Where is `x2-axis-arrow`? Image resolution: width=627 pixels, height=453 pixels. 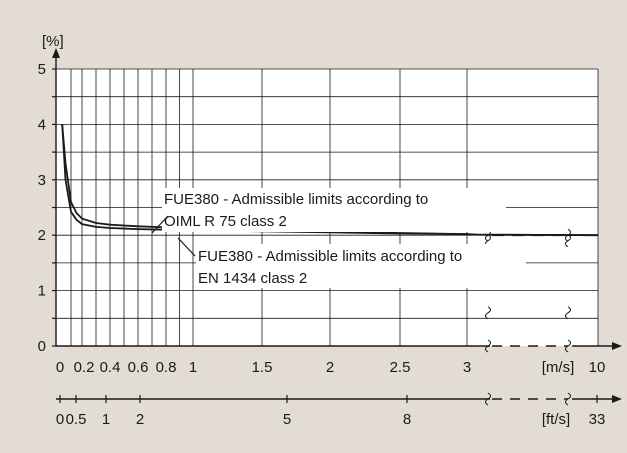 x2-axis-arrow is located at coordinates (617, 399).